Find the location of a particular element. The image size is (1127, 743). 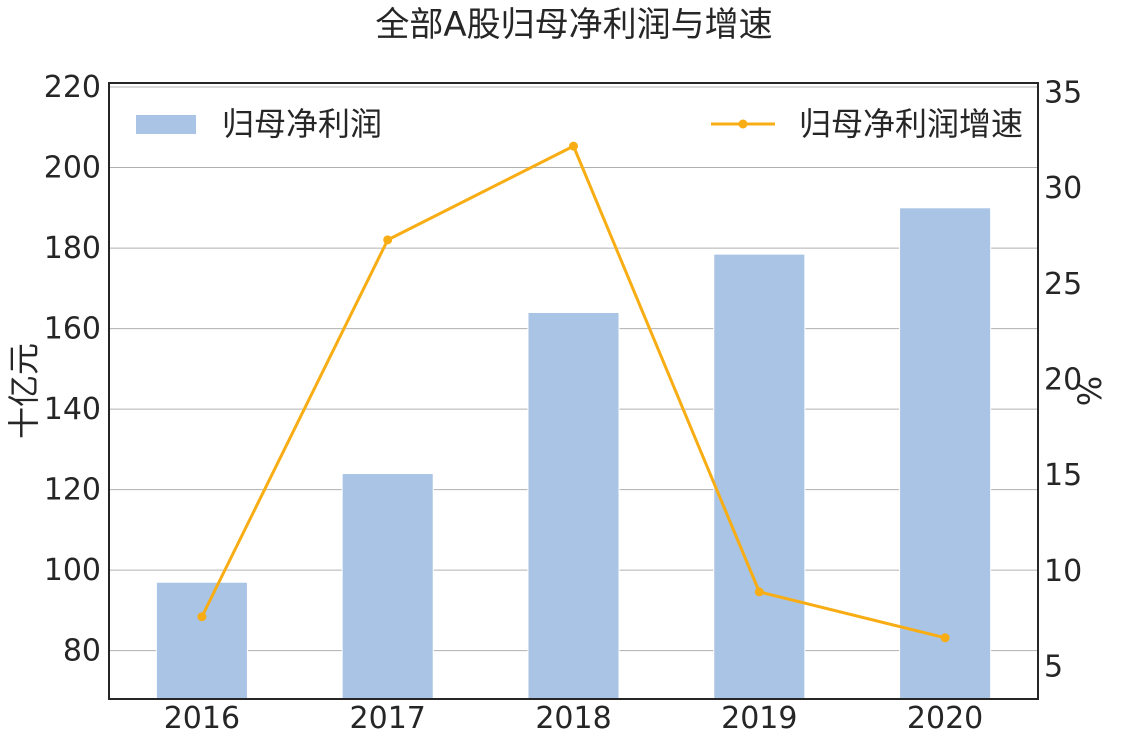

legend-bar: 归母净利润 is located at coordinates (259, 124).